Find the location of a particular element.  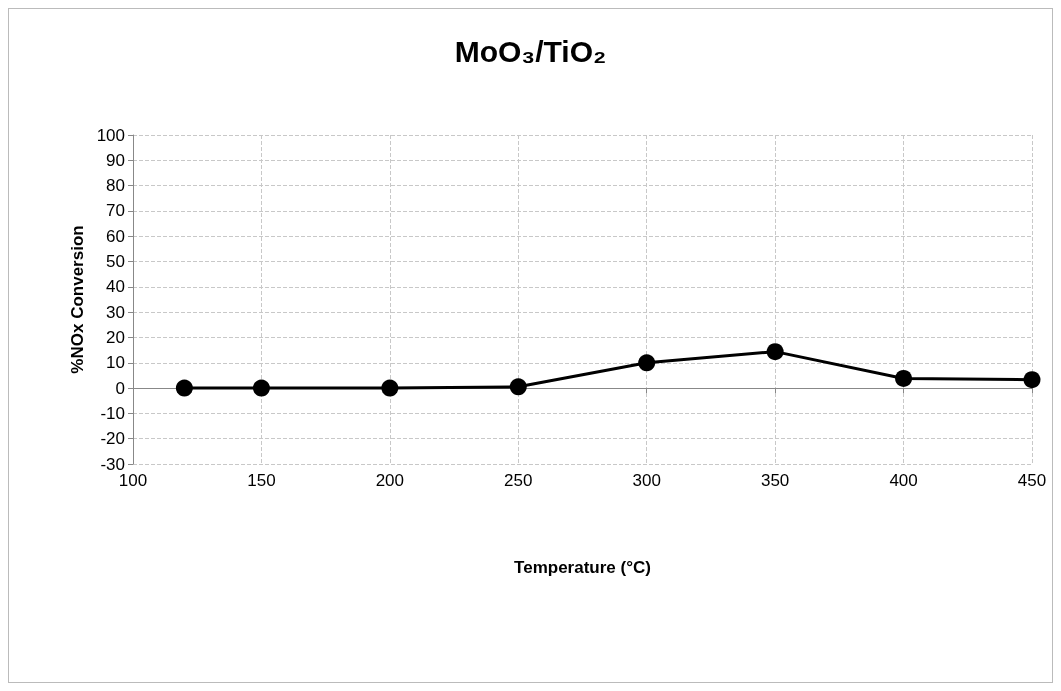

x-tick-label: 350 is located at coordinates (775, 480).